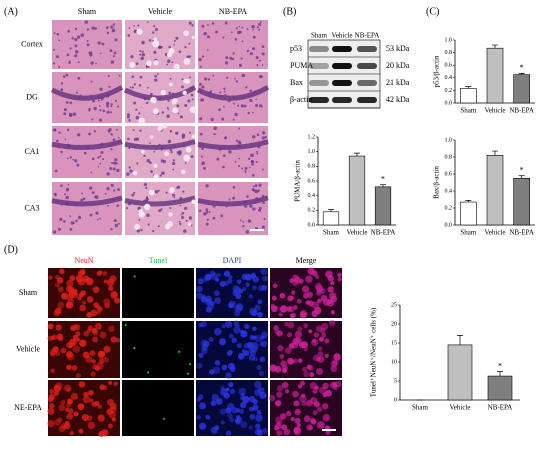 This screenshot has height=451, width=550. Describe the element at coordinates (367, 36) in the screenshot. I see `lane-label: NB-EPA` at that location.